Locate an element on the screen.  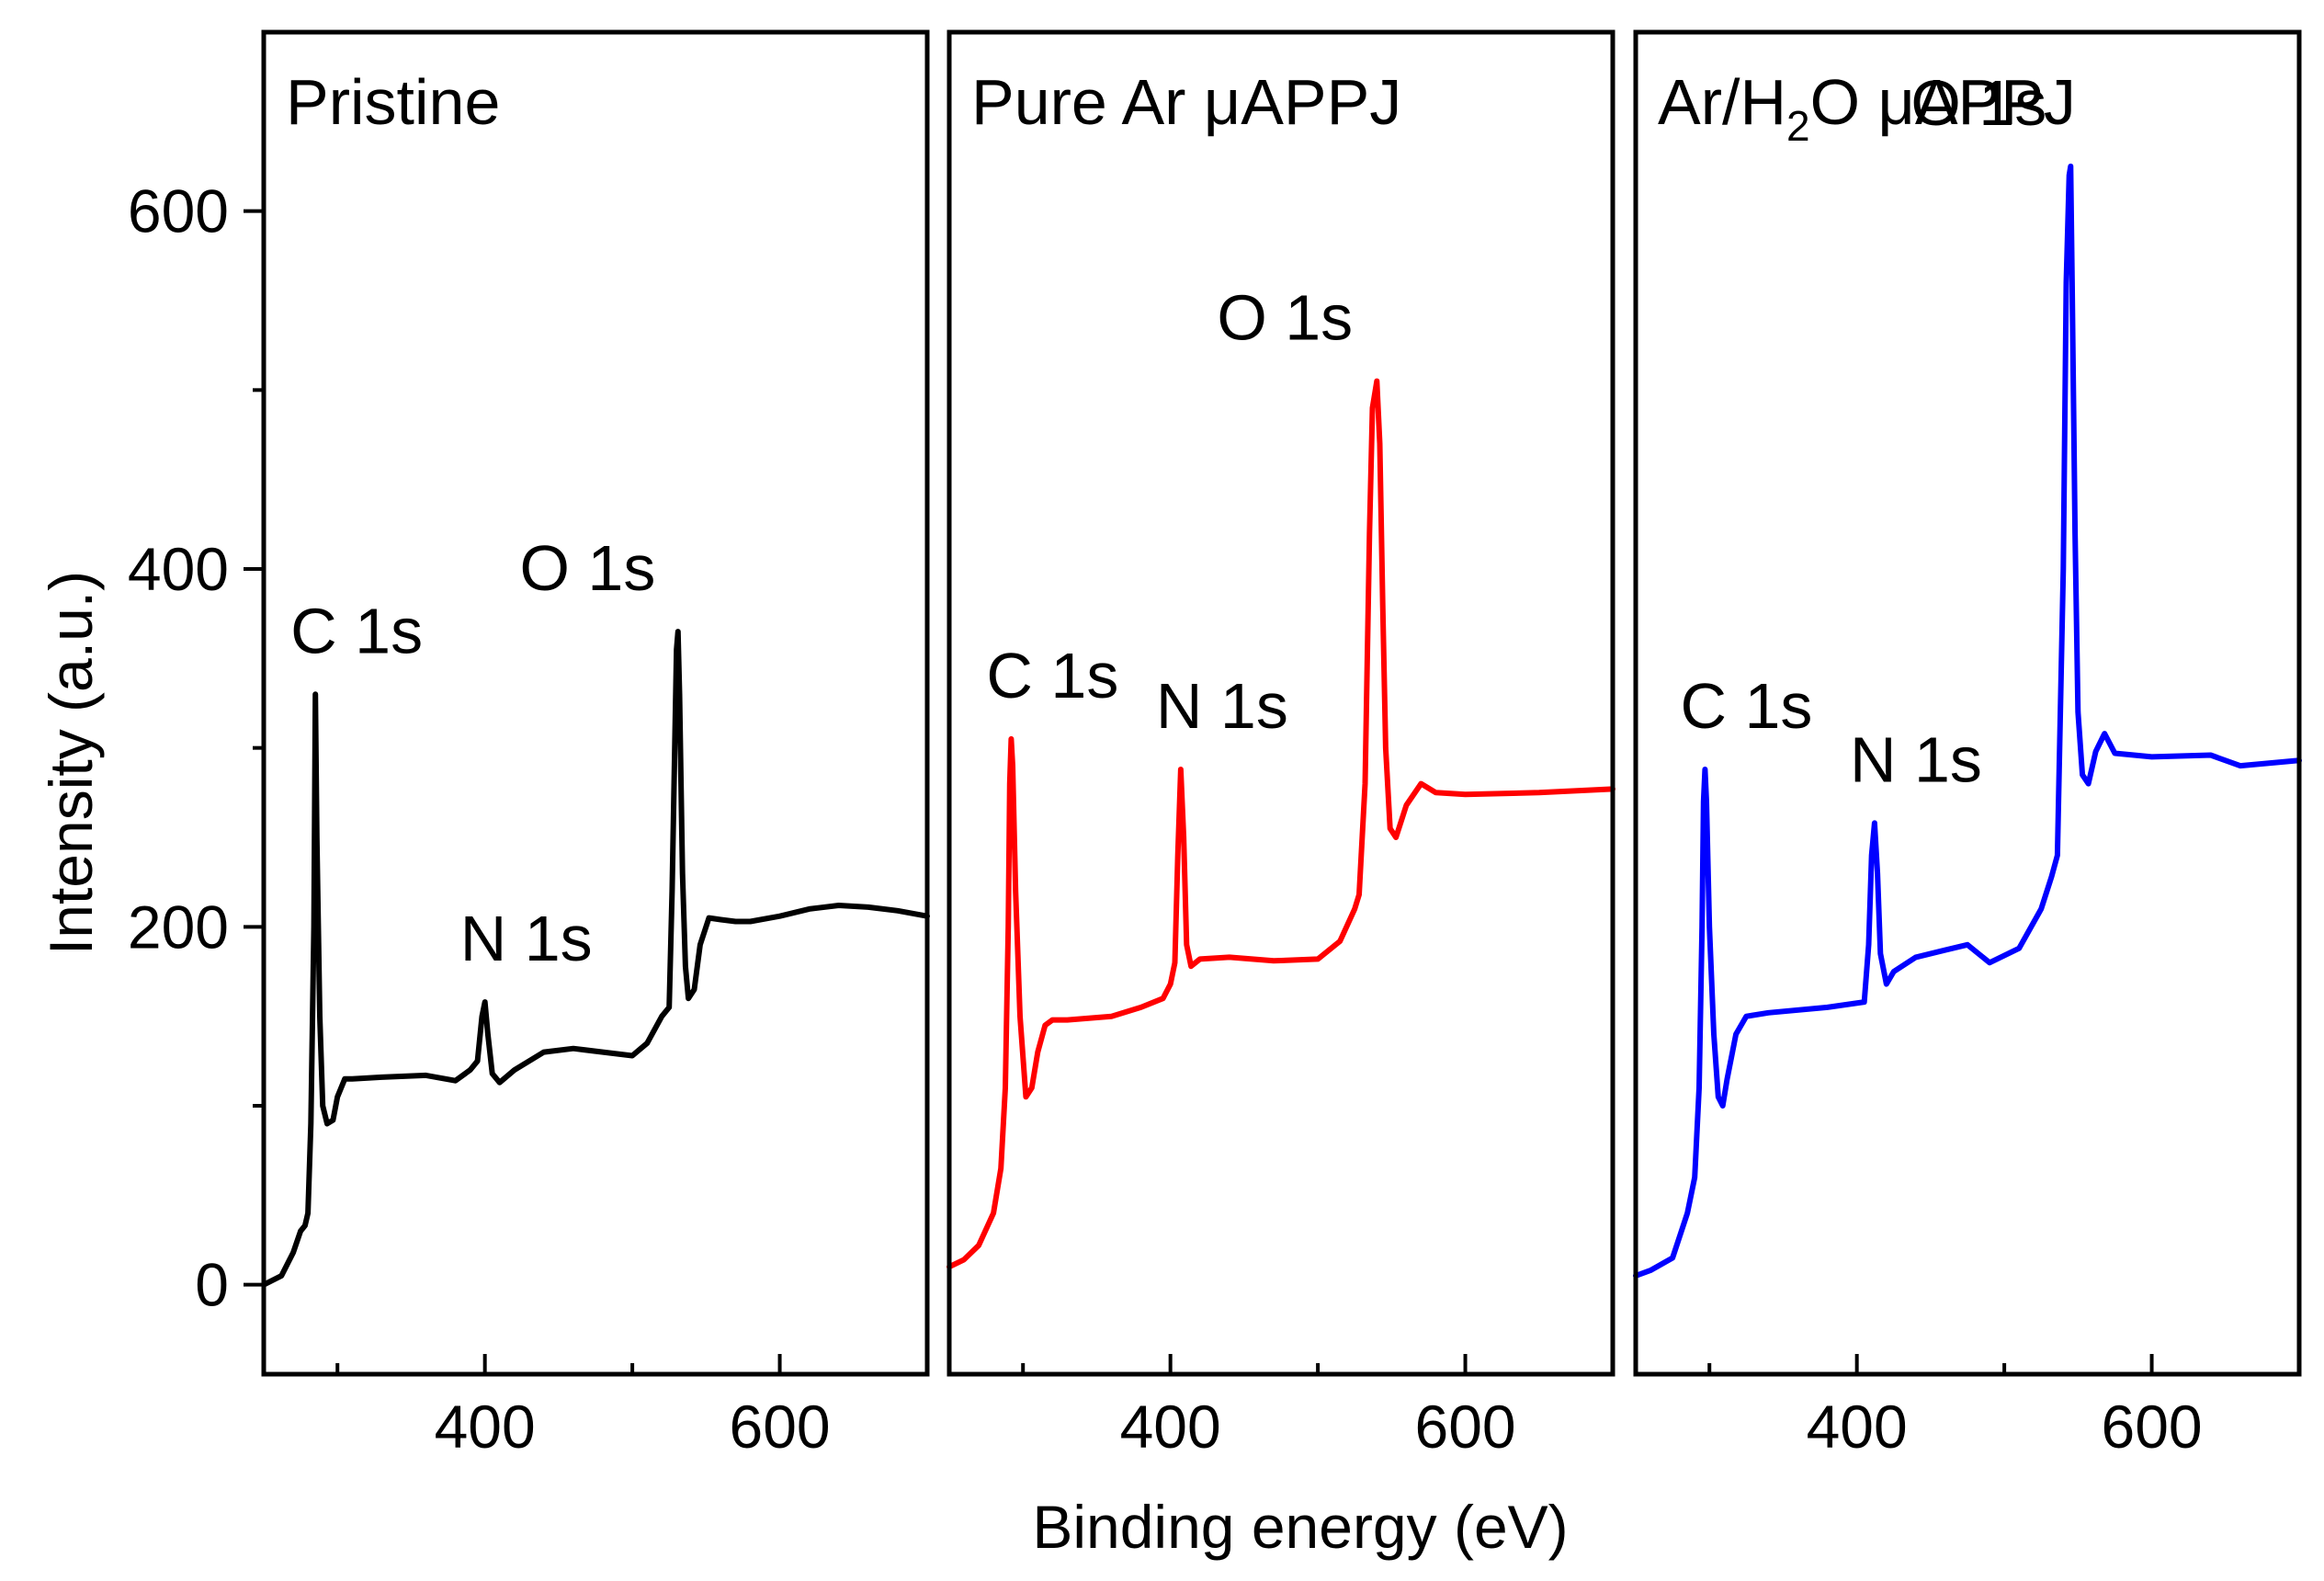
y-axis-title: Intensity (a.u.) is located at coordinates (71, 763).